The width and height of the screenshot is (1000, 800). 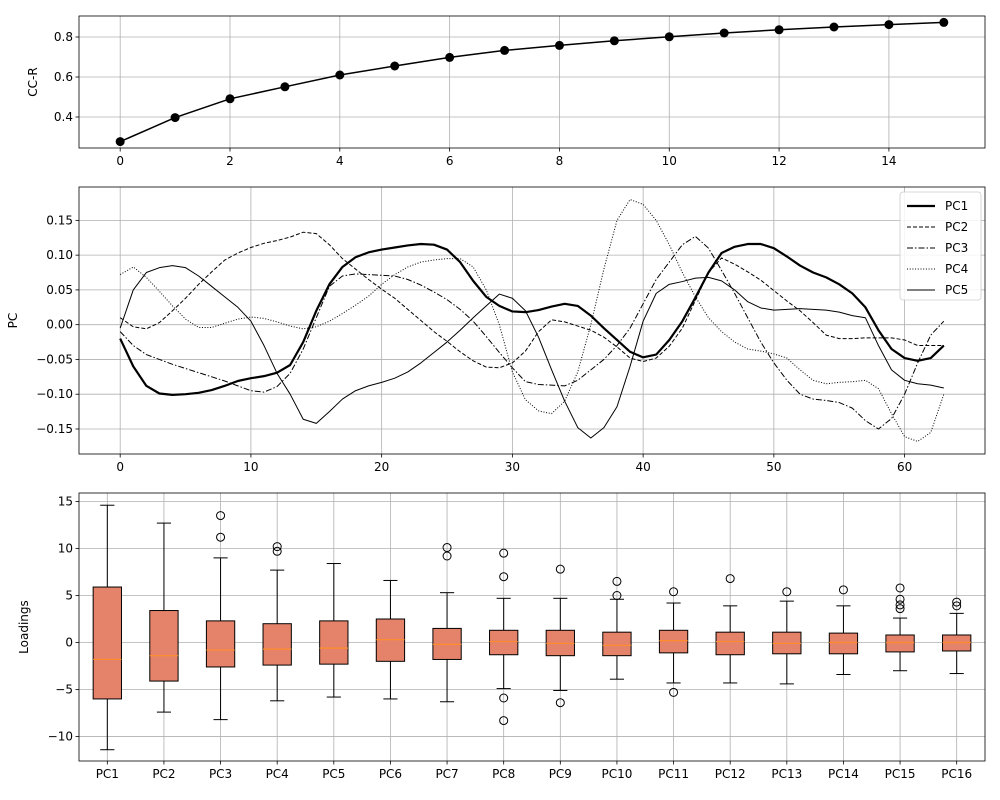 I want to click on pc-legend-label-pc2: PC2, so click(x=956, y=227).